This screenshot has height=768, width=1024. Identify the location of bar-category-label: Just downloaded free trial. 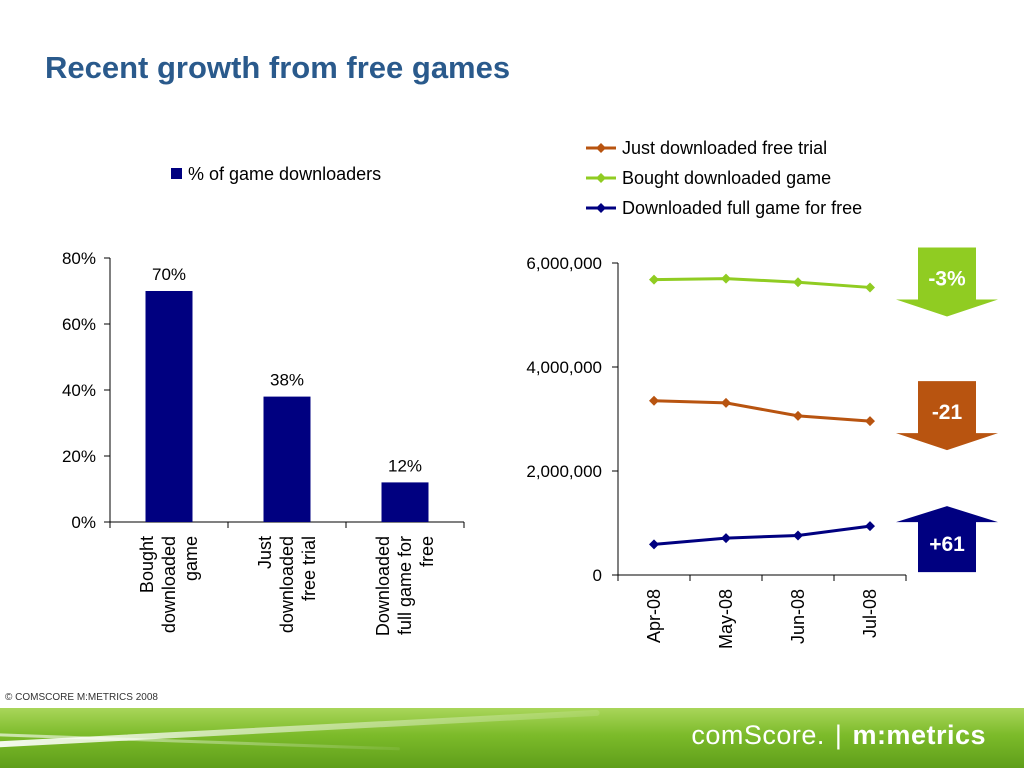
(287, 584).